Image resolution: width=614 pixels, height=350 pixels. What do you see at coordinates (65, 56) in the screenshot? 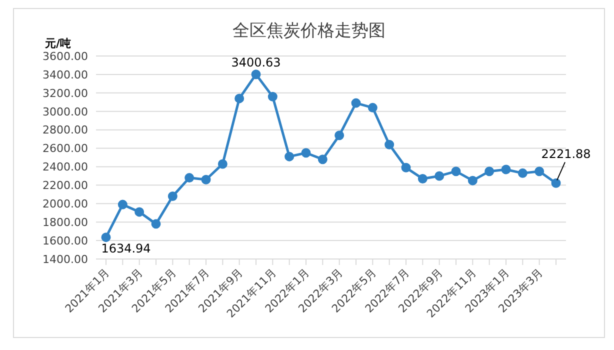
I see `y-tick-label: 3600.00` at bounding box center [65, 56].